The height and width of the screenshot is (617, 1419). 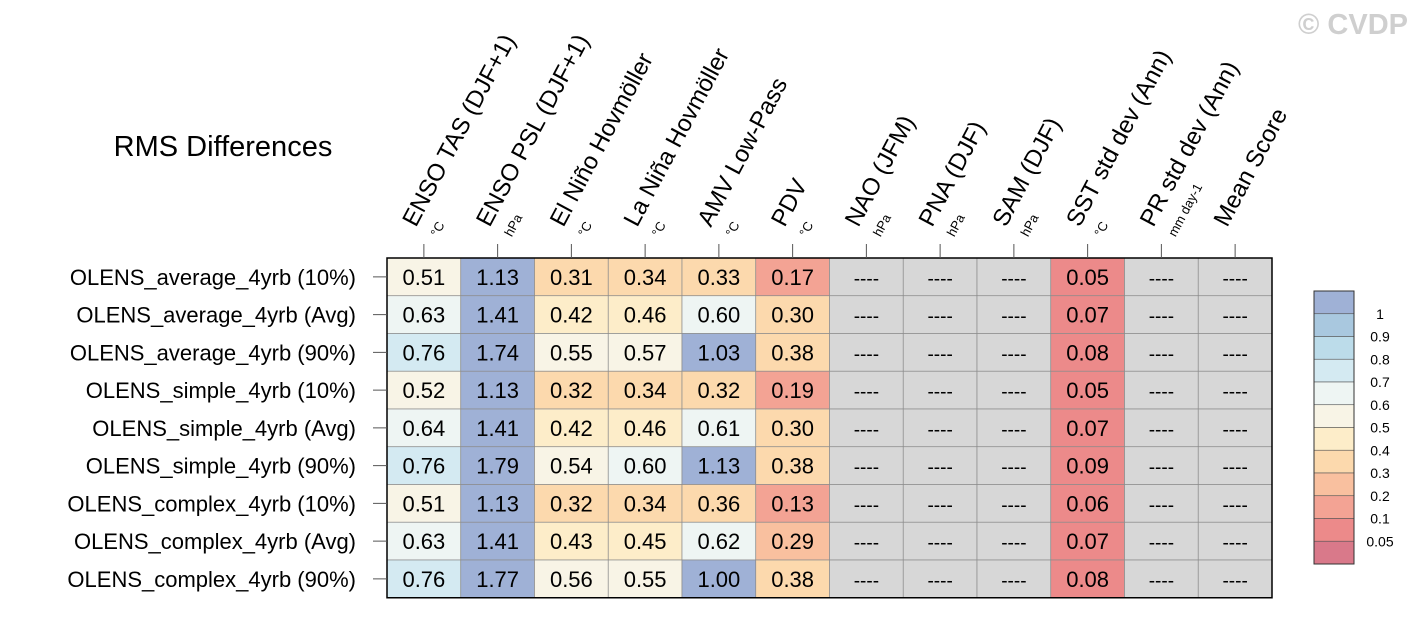 I want to click on cell-value-label: 0.57, so click(x=645, y=352).